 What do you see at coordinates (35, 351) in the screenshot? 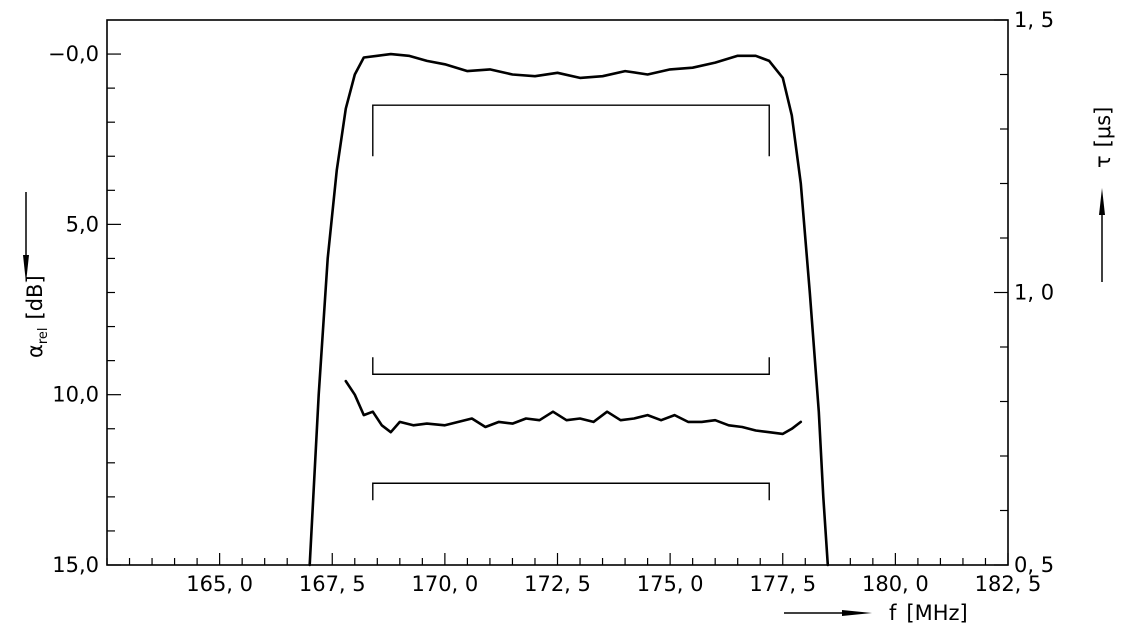
I see `left-axis-label: α` at bounding box center [35, 351].